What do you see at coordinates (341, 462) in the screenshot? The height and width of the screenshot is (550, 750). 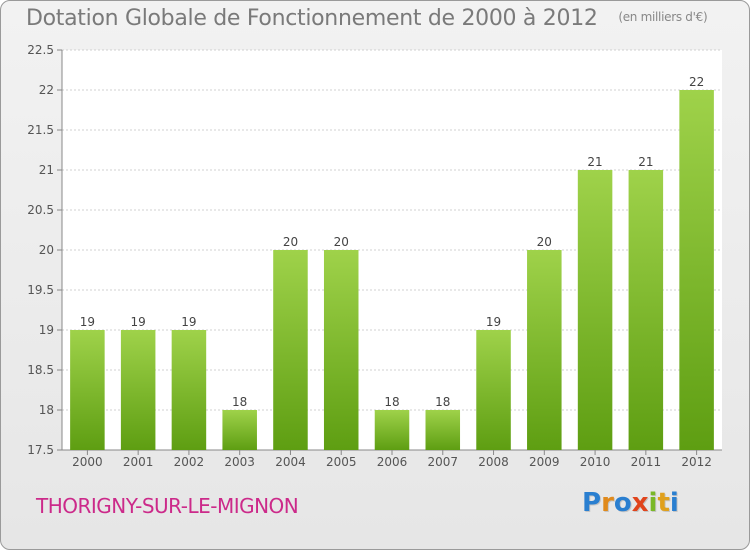 I see `x-tick-label: 2005` at bounding box center [341, 462].